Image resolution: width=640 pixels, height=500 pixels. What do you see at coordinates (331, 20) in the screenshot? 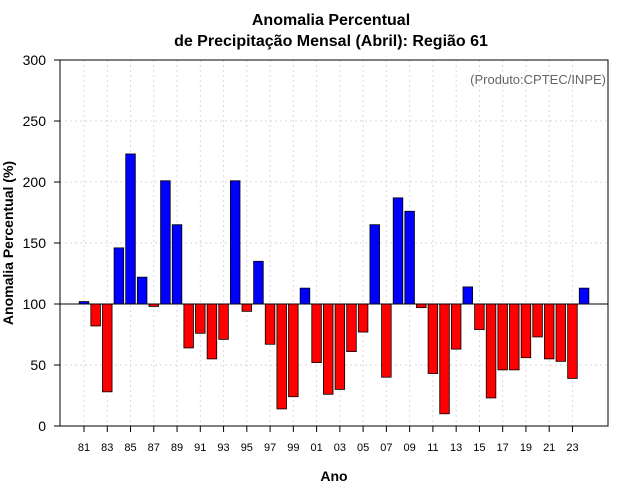
I see `chart-title-line-1: Anomalia Percentual` at bounding box center [331, 20].